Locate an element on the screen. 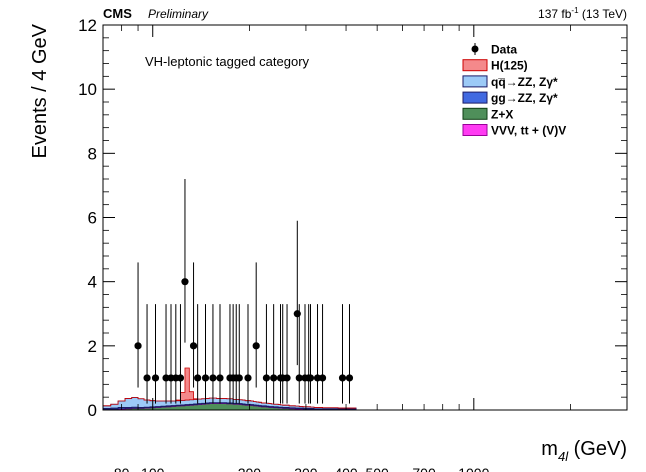 This screenshot has height=472, width=646. luminosity-label: 137 fb-1 (13 TeV) is located at coordinates (582, 13).